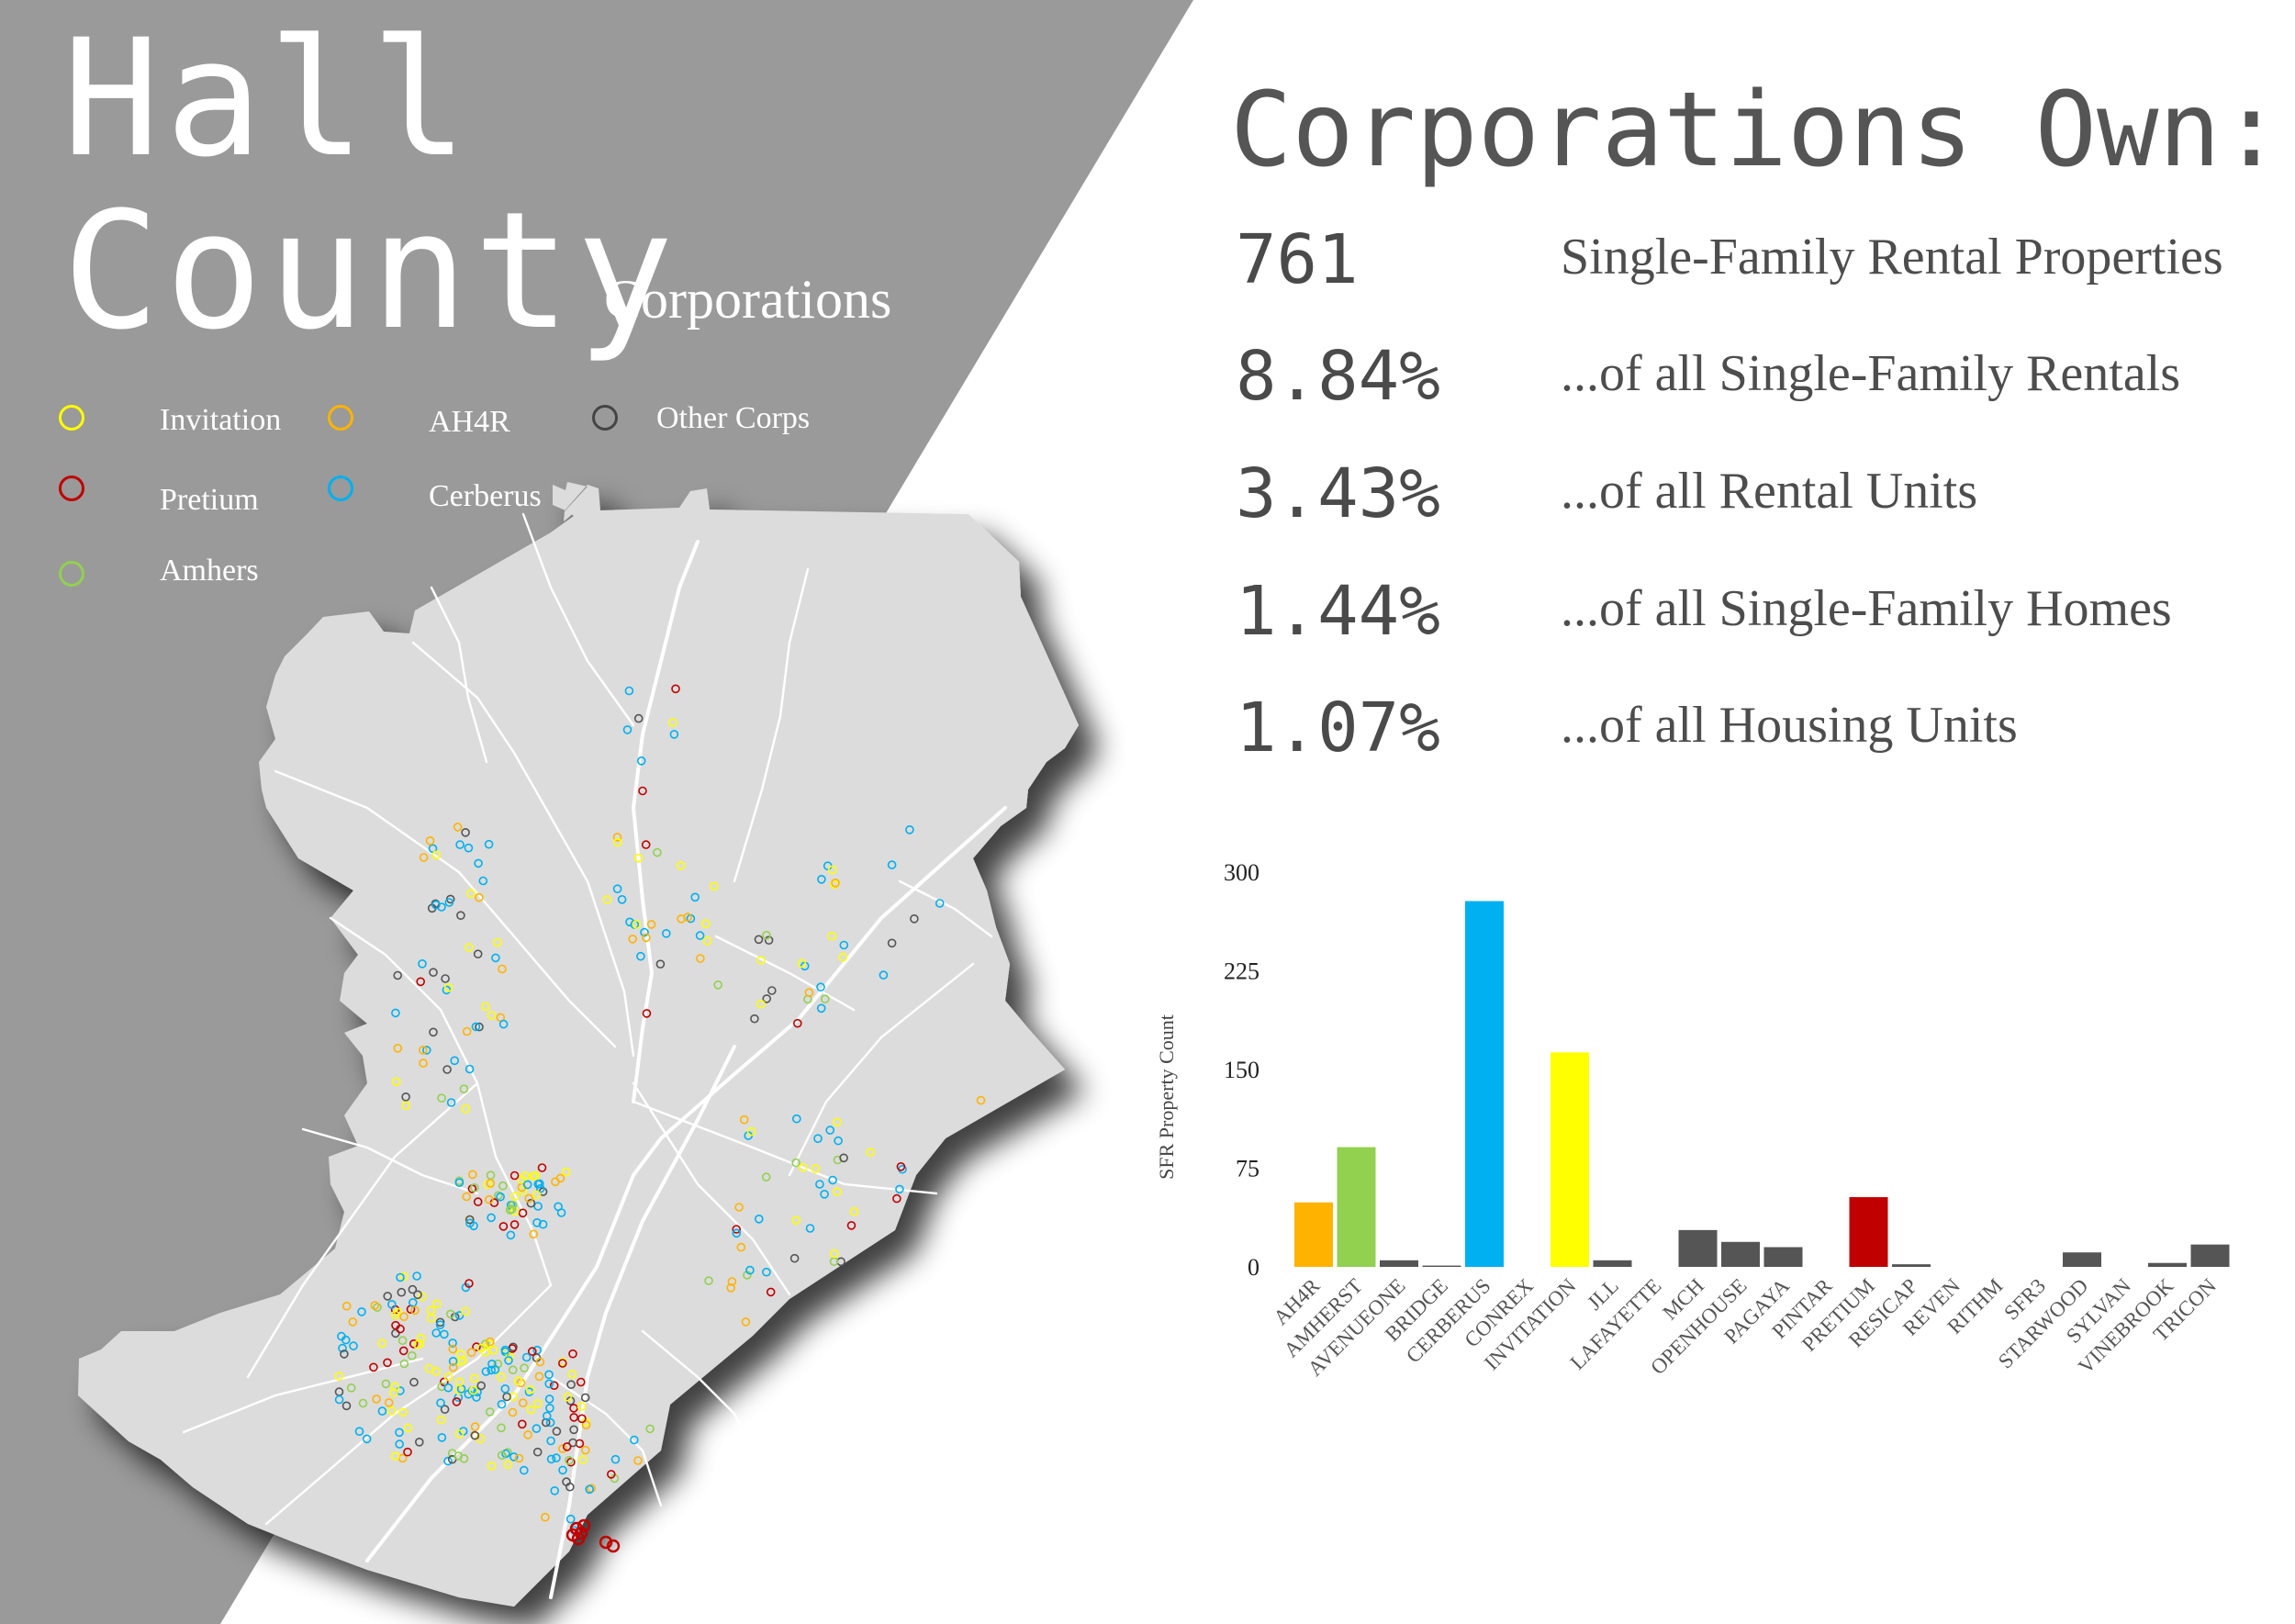 The image size is (2295, 1624). Describe the element at coordinates (733, 418) in the screenshot. I see `legend-label: Other Corps` at that location.